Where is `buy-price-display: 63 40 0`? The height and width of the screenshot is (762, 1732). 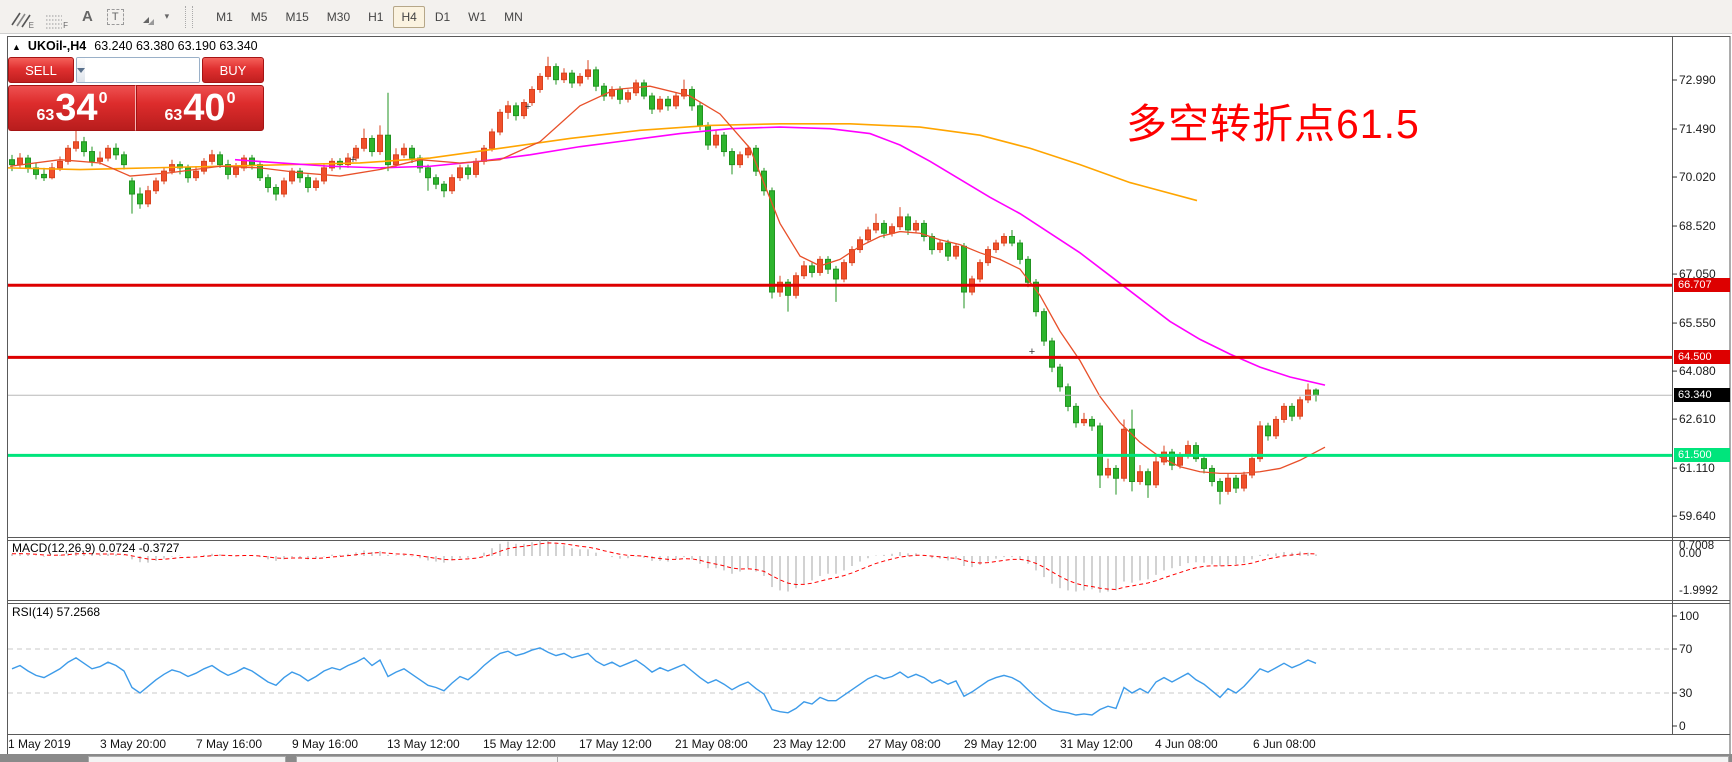
buy-price-display: 63 40 0 is located at coordinates (200, 108).